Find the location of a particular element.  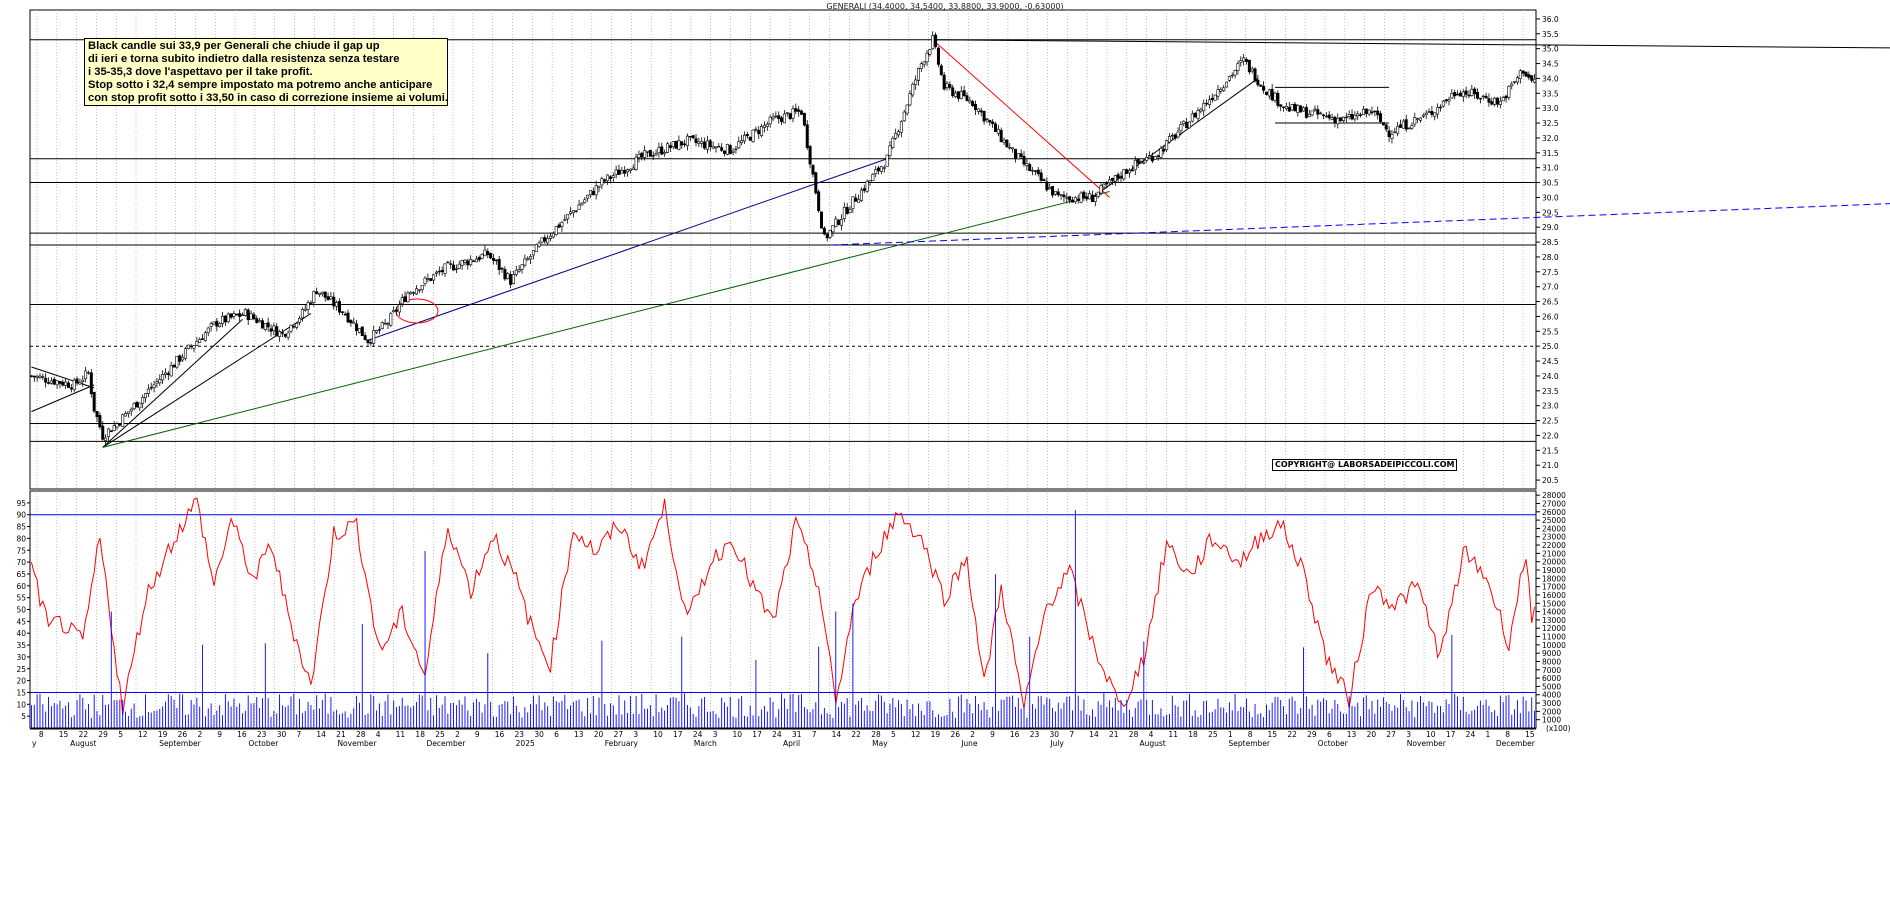

volume-tick-label: 1000 is located at coordinates (1551, 720).